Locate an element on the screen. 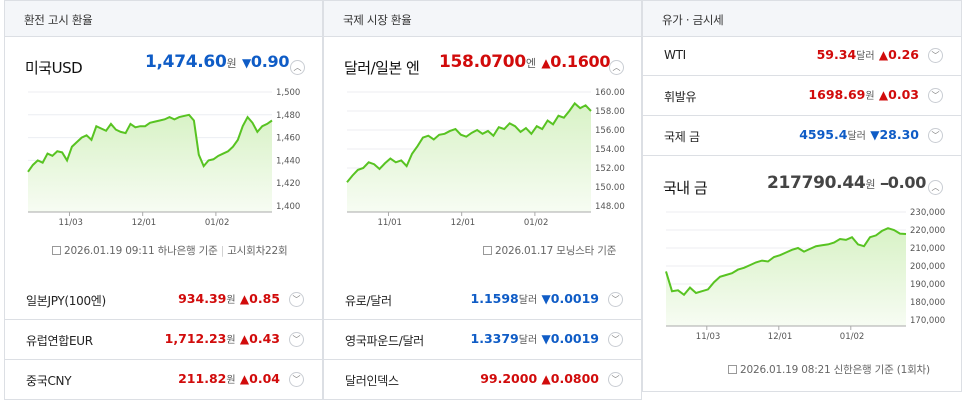 The width and height of the screenshot is (966, 404). tab-intl-rate: 국제 시장 환율 is located at coordinates (482, 18).